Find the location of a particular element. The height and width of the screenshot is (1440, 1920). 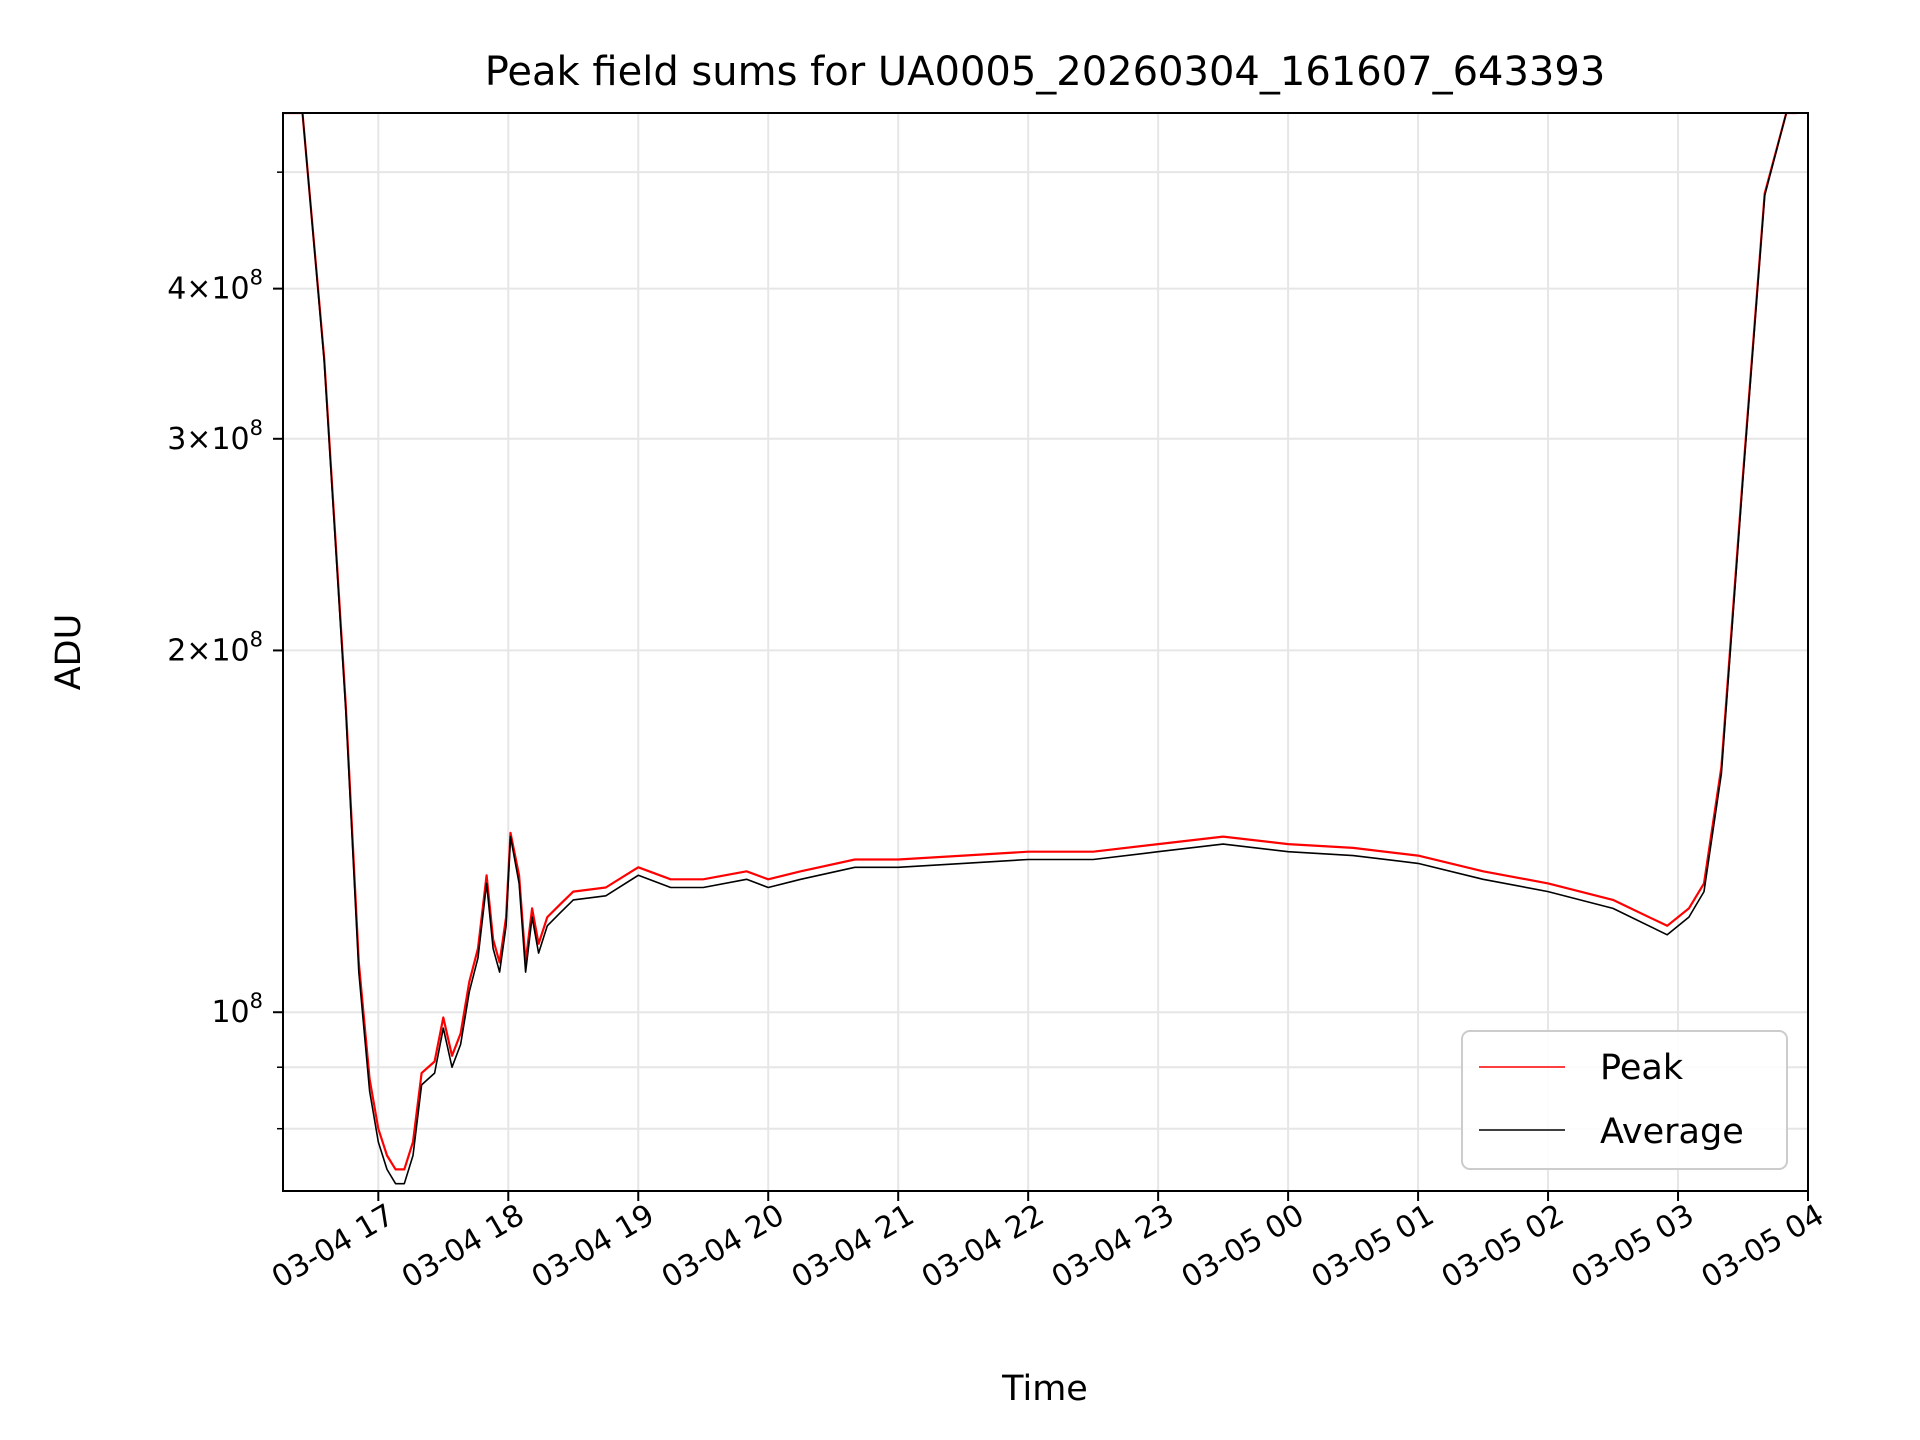

x-axis-title: Time is located at coordinates (1044, 1389).